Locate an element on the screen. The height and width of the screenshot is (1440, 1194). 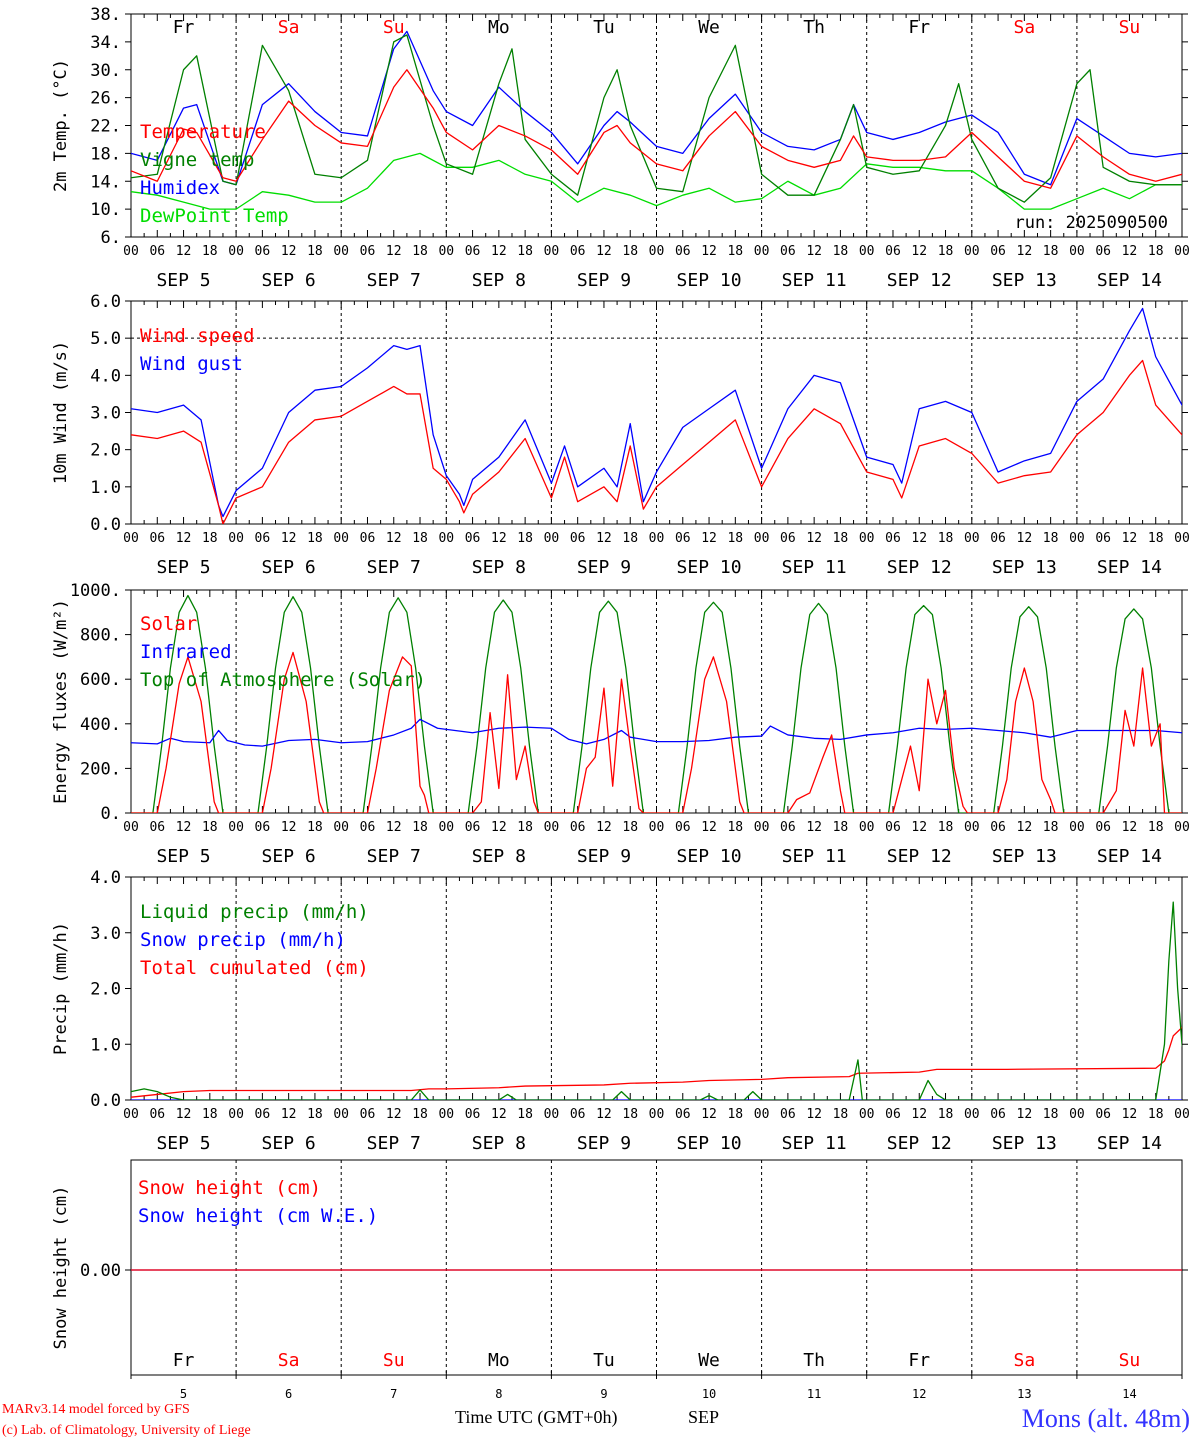
legend-entry: Wind speed is located at coordinates (197, 336).